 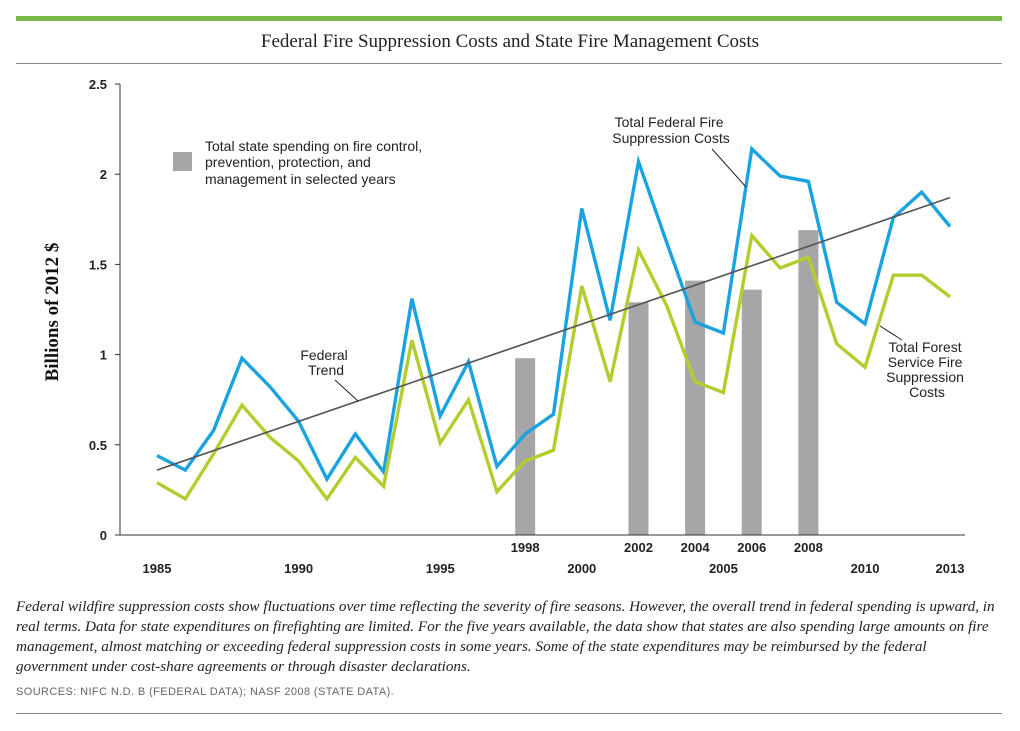 I want to click on title-divider, so click(x=509, y=63).